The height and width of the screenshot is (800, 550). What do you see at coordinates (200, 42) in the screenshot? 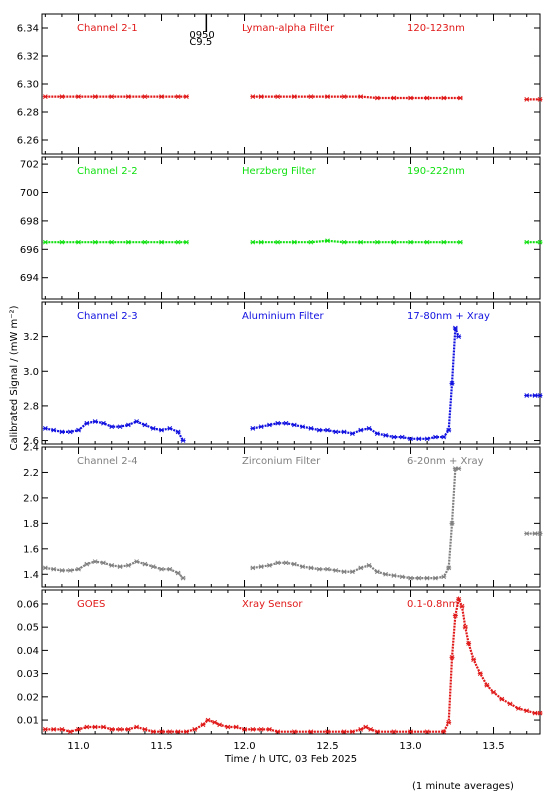
I see `flare-marker-class: C9.5` at bounding box center [200, 42].